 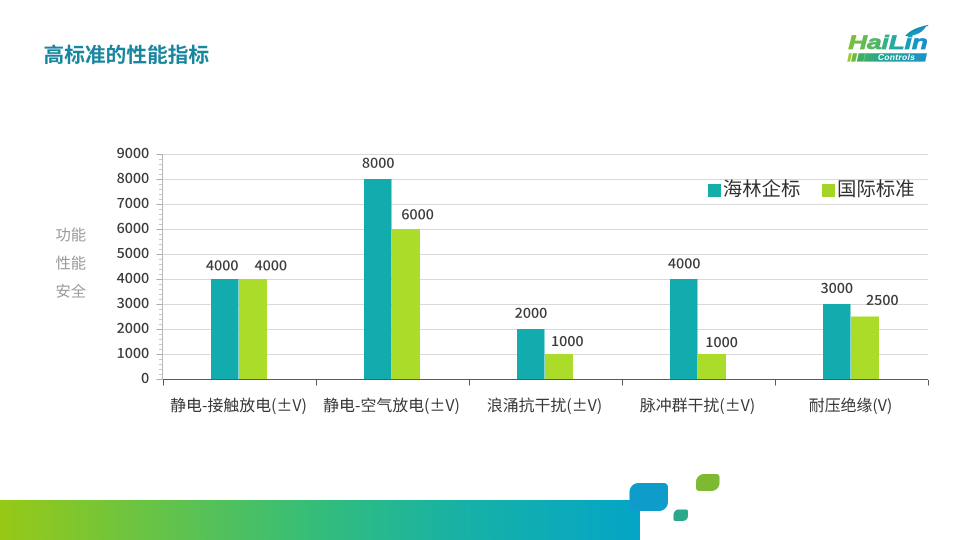 I want to click on svg-text: HaiLin, so click(x=888, y=43).